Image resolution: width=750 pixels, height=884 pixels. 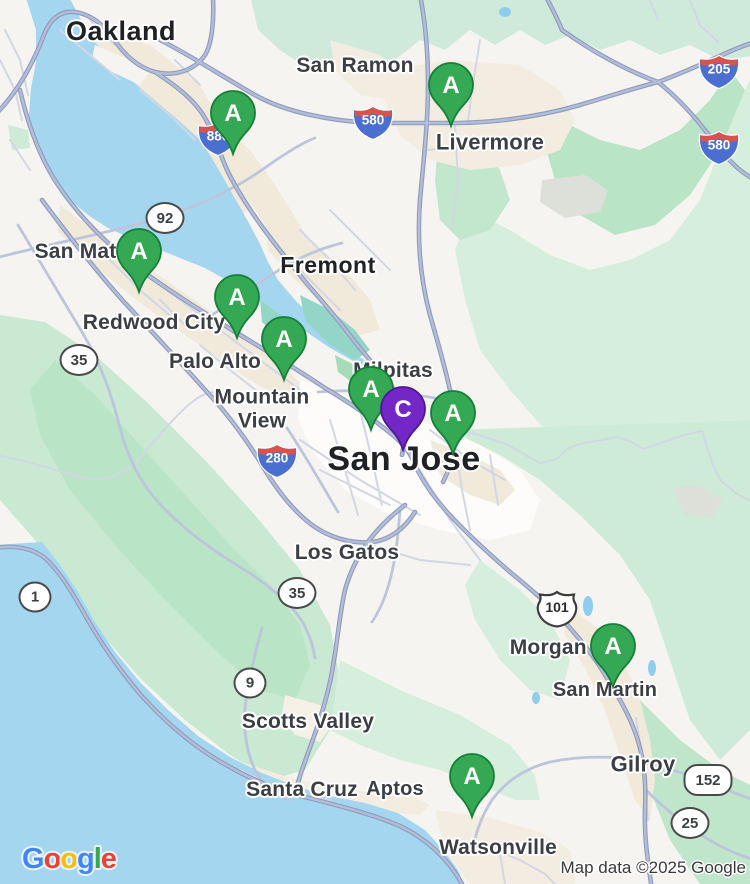 I want to click on city-label-palo-alto: Palo Alto, so click(x=215, y=362).